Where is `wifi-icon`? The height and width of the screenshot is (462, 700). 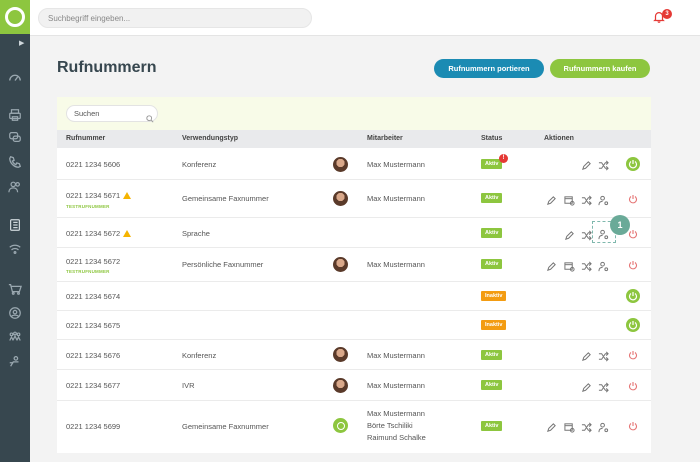 wifi-icon is located at coordinates (15, 249).